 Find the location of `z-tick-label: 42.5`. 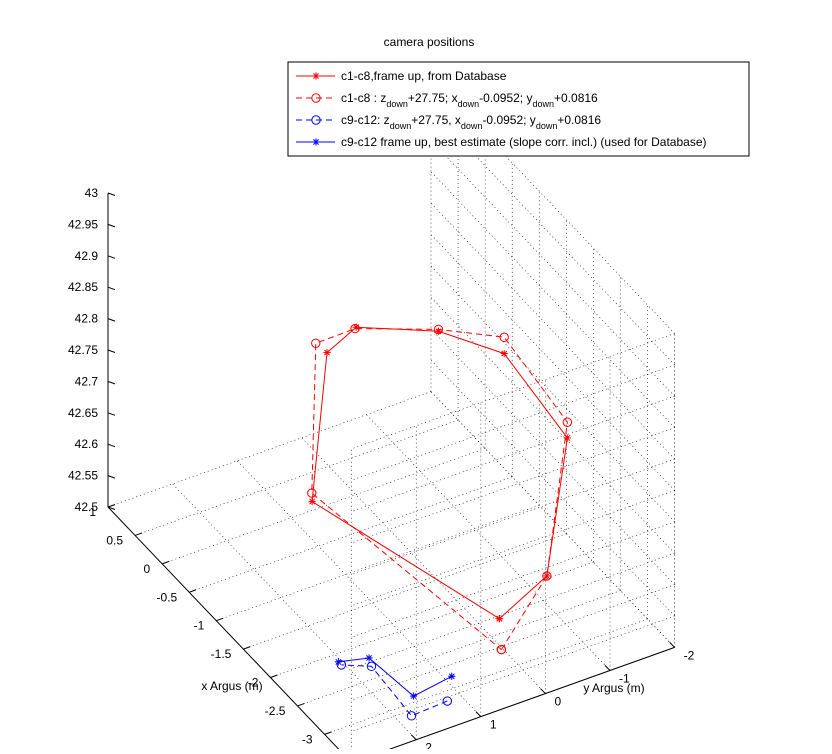

z-tick-label: 42.5 is located at coordinates (87, 507).